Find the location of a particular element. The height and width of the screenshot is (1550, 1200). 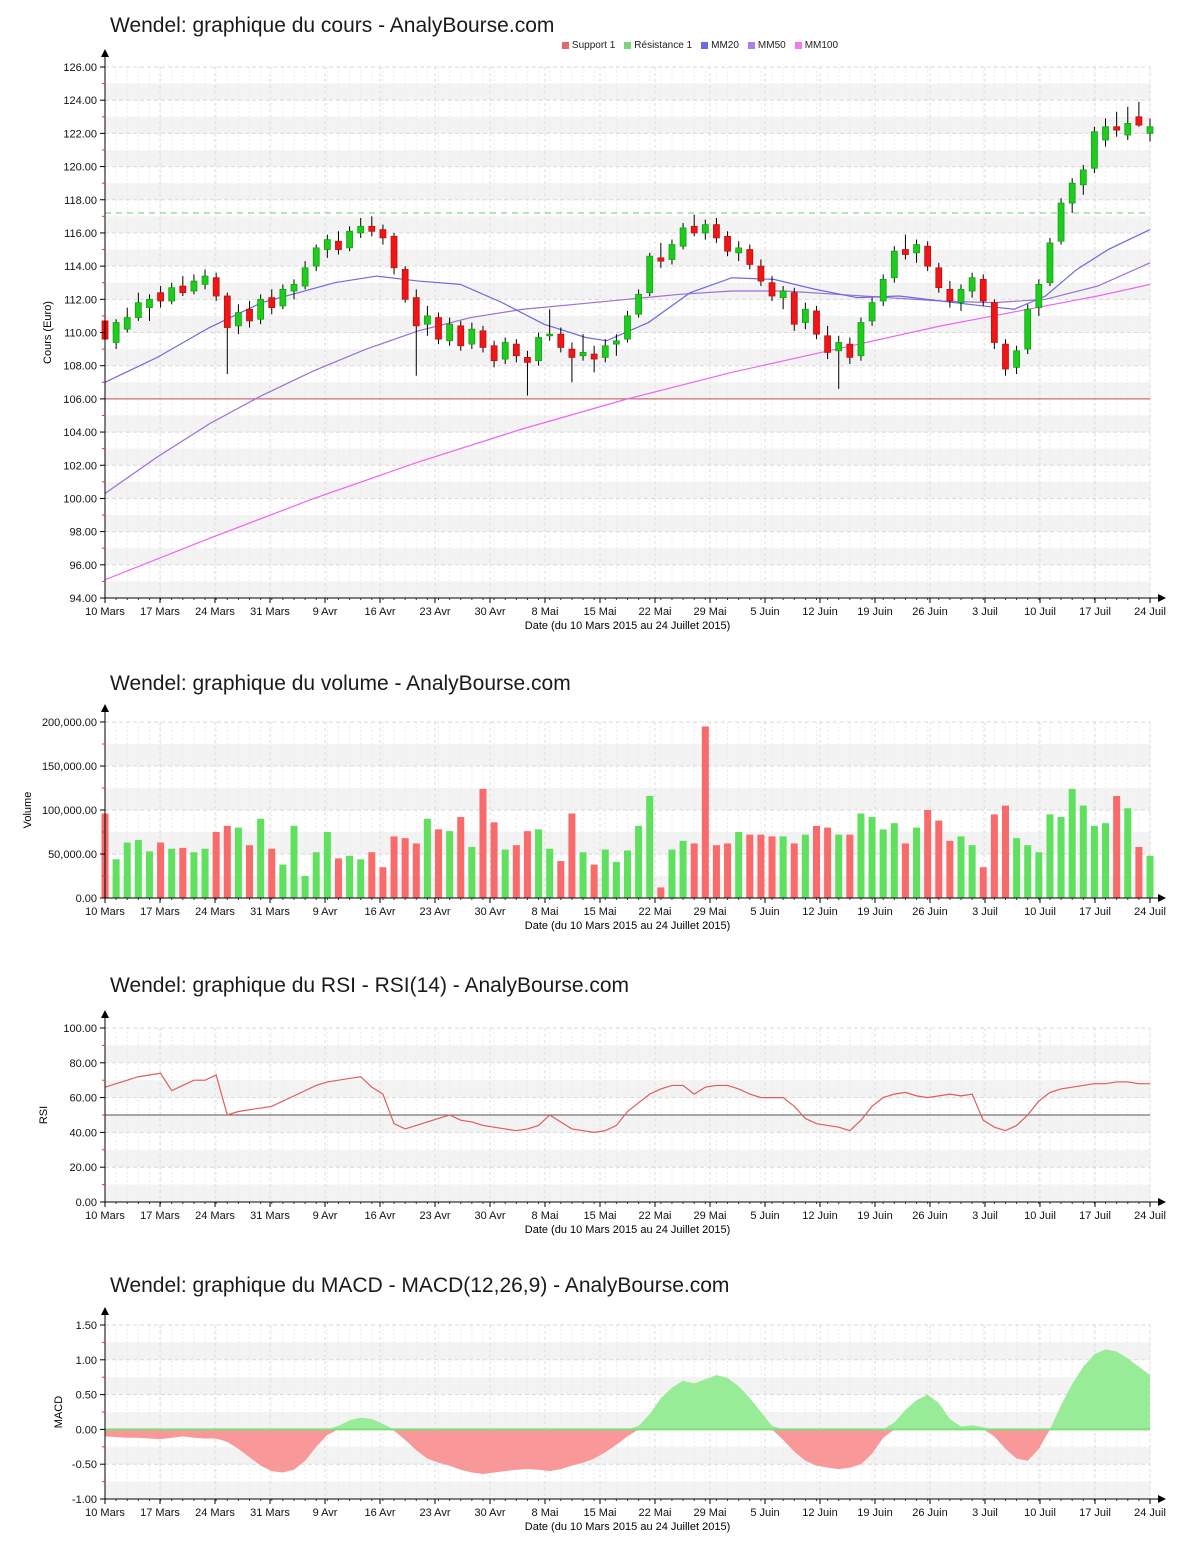

legend-label: MM100 is located at coordinates (821, 45).